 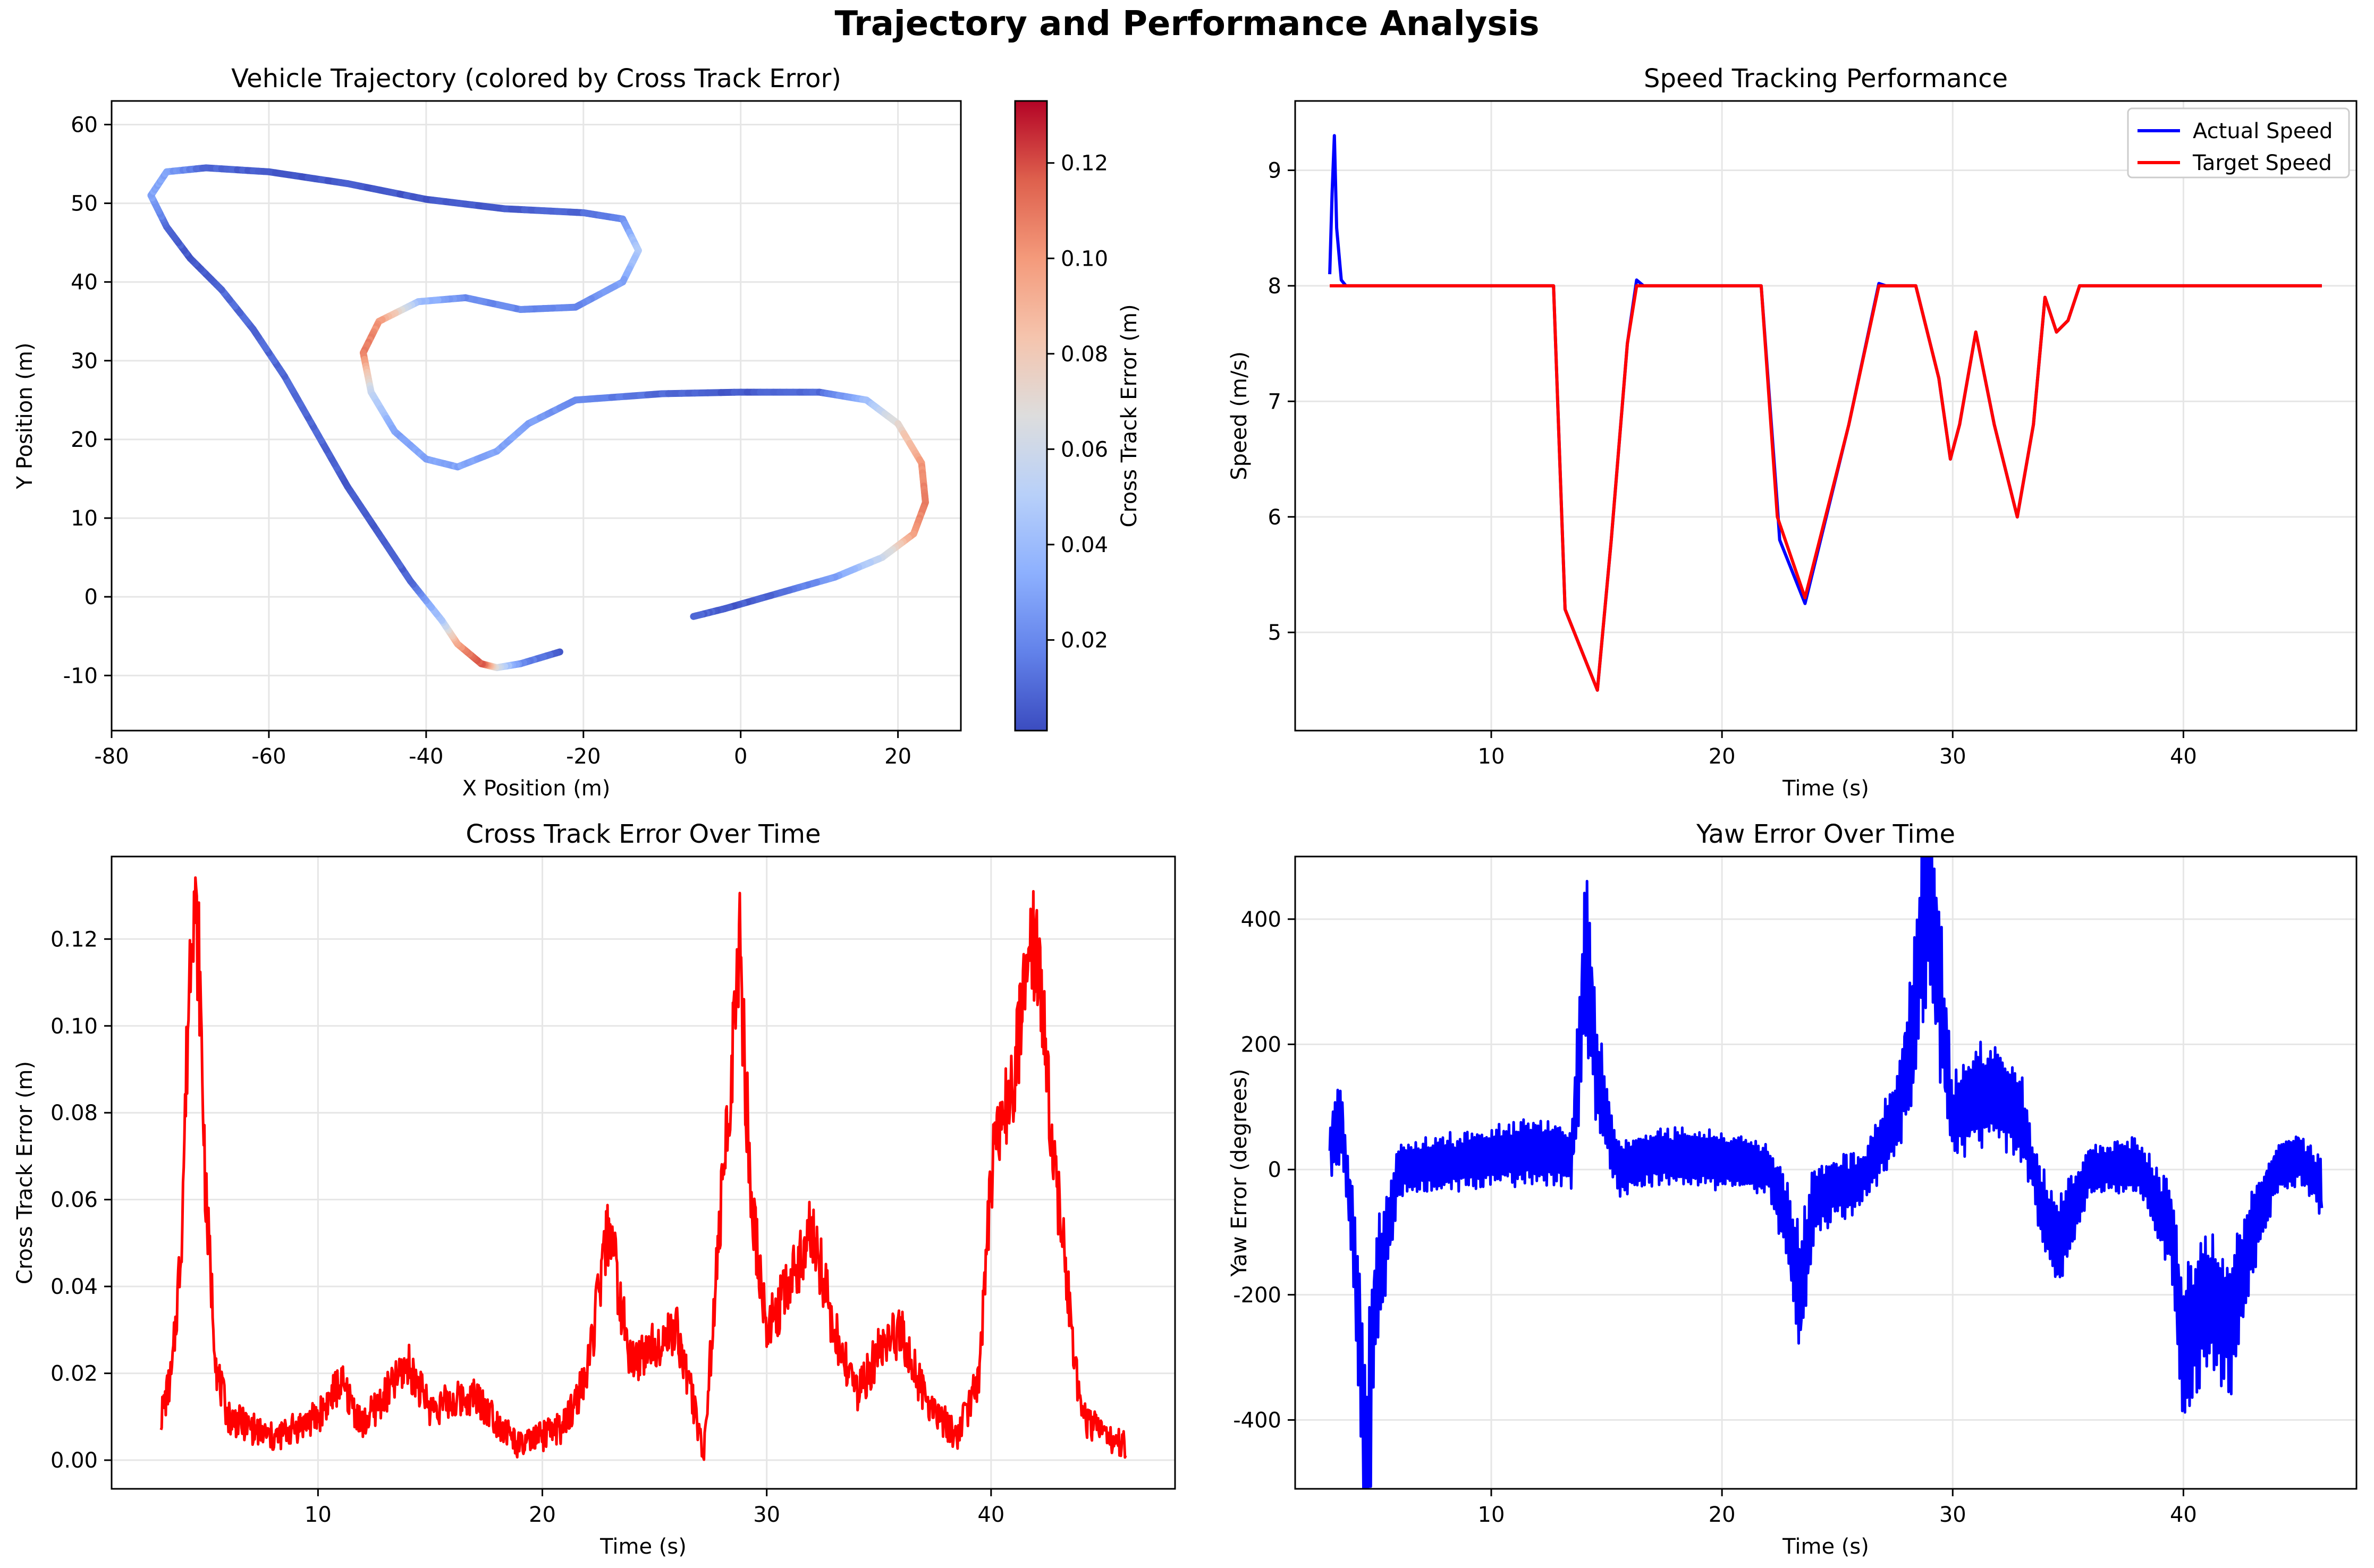 What do you see at coordinates (1261, 920) in the screenshot?
I see `y-tick-label: 400` at bounding box center [1261, 920].